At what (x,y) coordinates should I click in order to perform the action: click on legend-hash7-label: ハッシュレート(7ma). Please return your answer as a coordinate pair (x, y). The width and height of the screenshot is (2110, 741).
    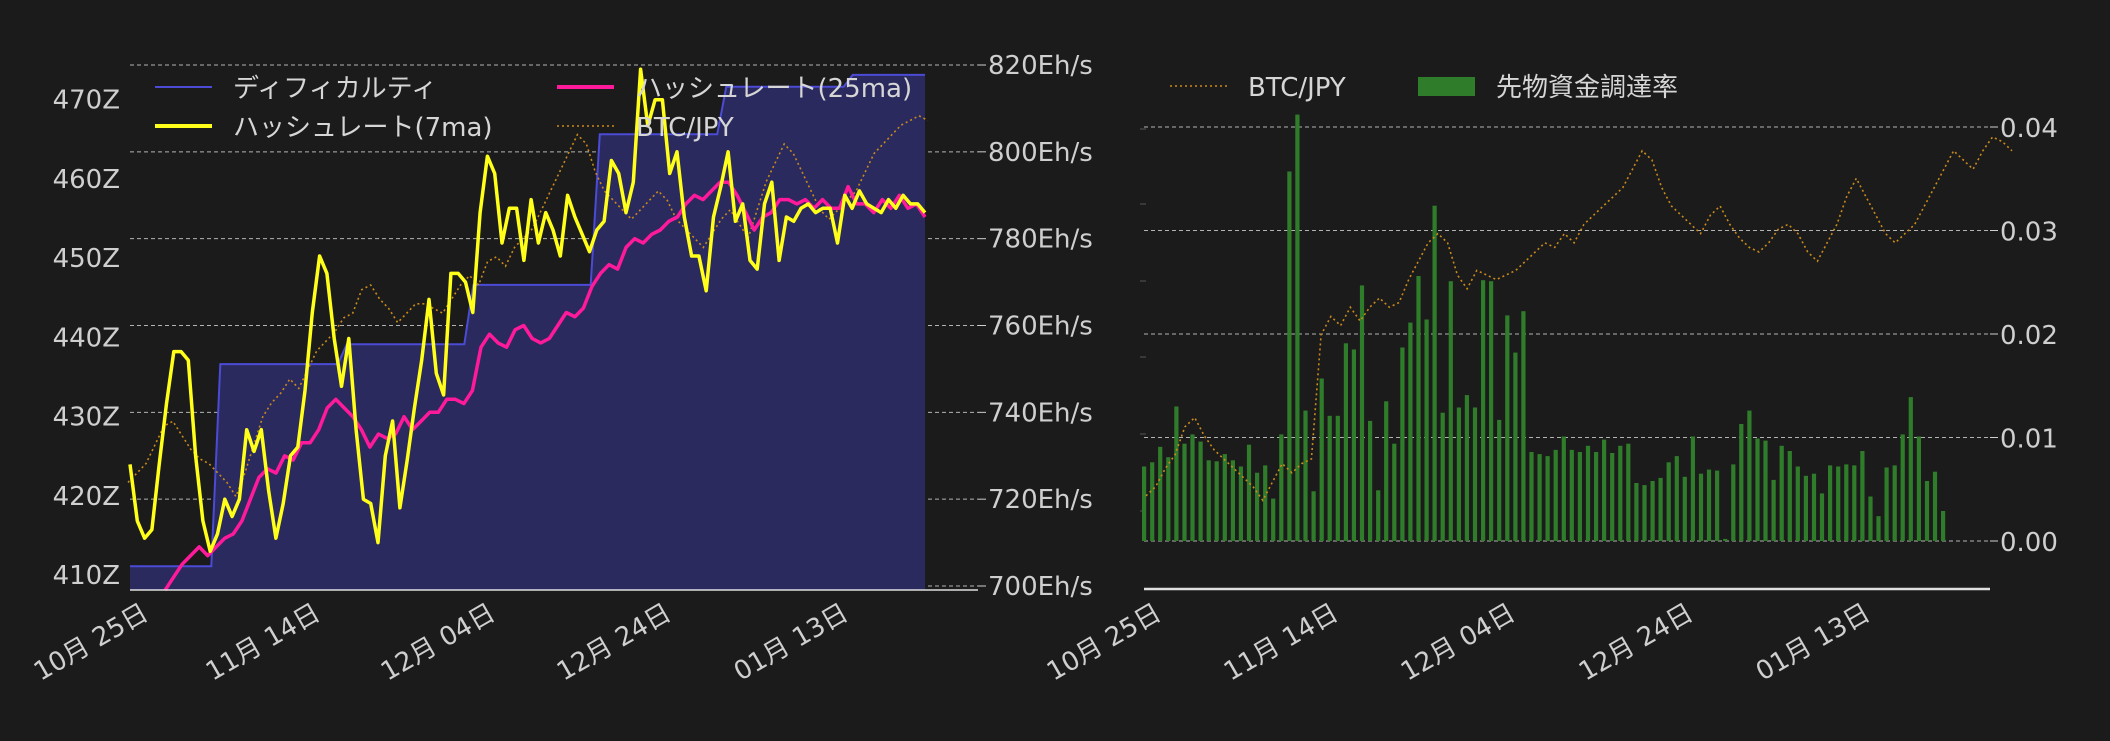
    Looking at the image, I should click on (363, 128).